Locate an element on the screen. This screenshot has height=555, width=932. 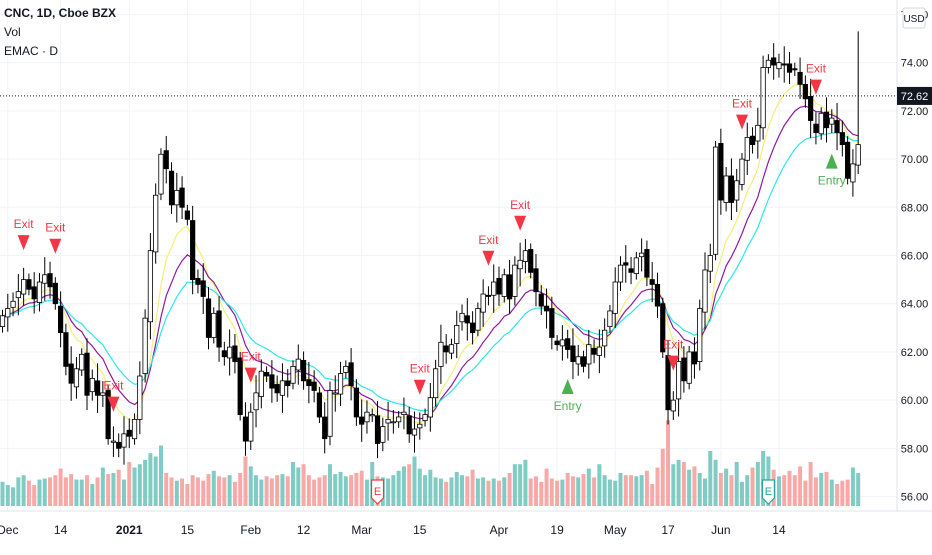
ema-indicator-label: EMAC · D is located at coordinates (31, 51).